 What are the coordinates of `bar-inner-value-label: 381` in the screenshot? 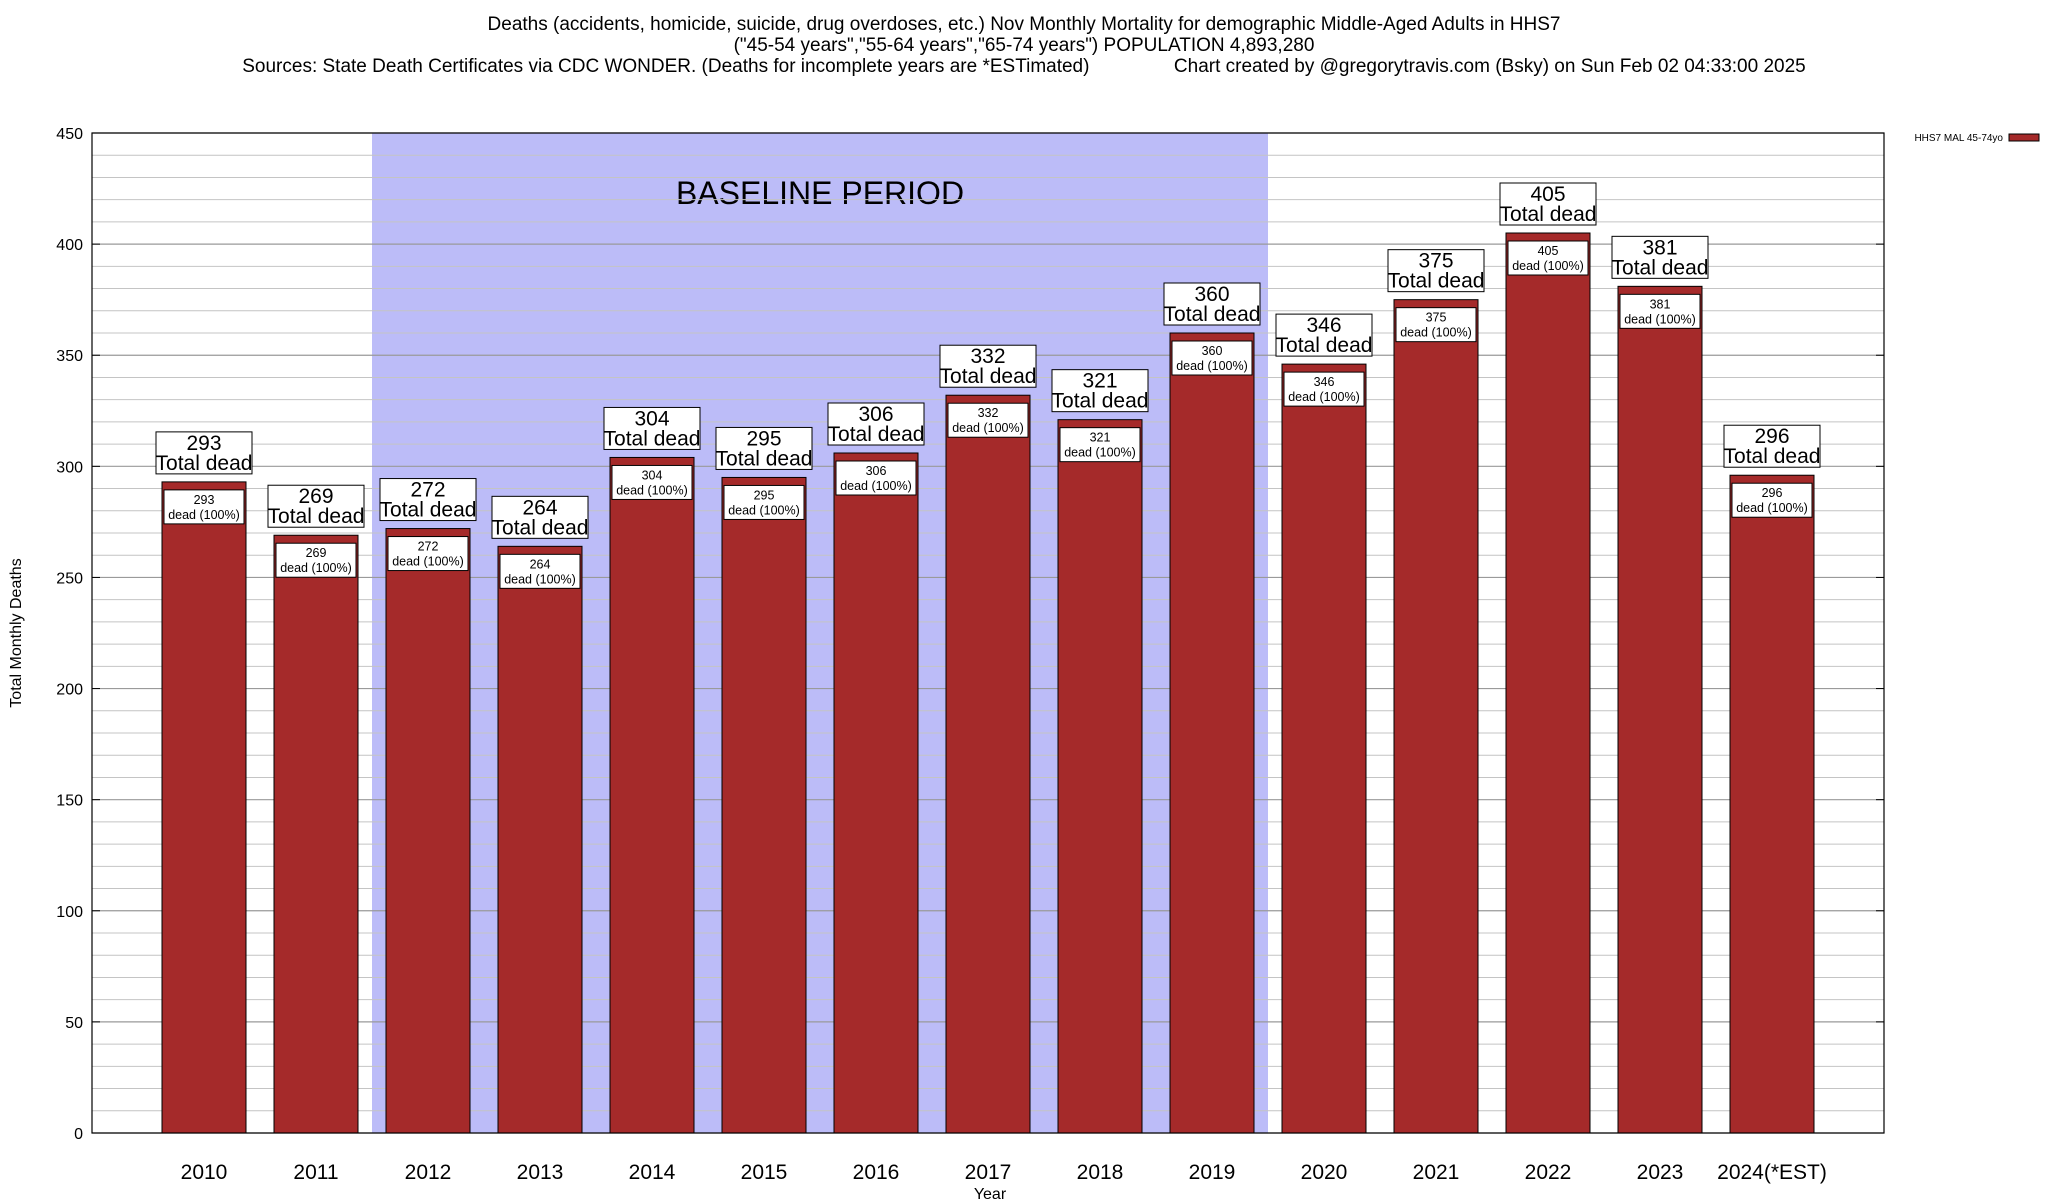 It's located at (1660, 304).